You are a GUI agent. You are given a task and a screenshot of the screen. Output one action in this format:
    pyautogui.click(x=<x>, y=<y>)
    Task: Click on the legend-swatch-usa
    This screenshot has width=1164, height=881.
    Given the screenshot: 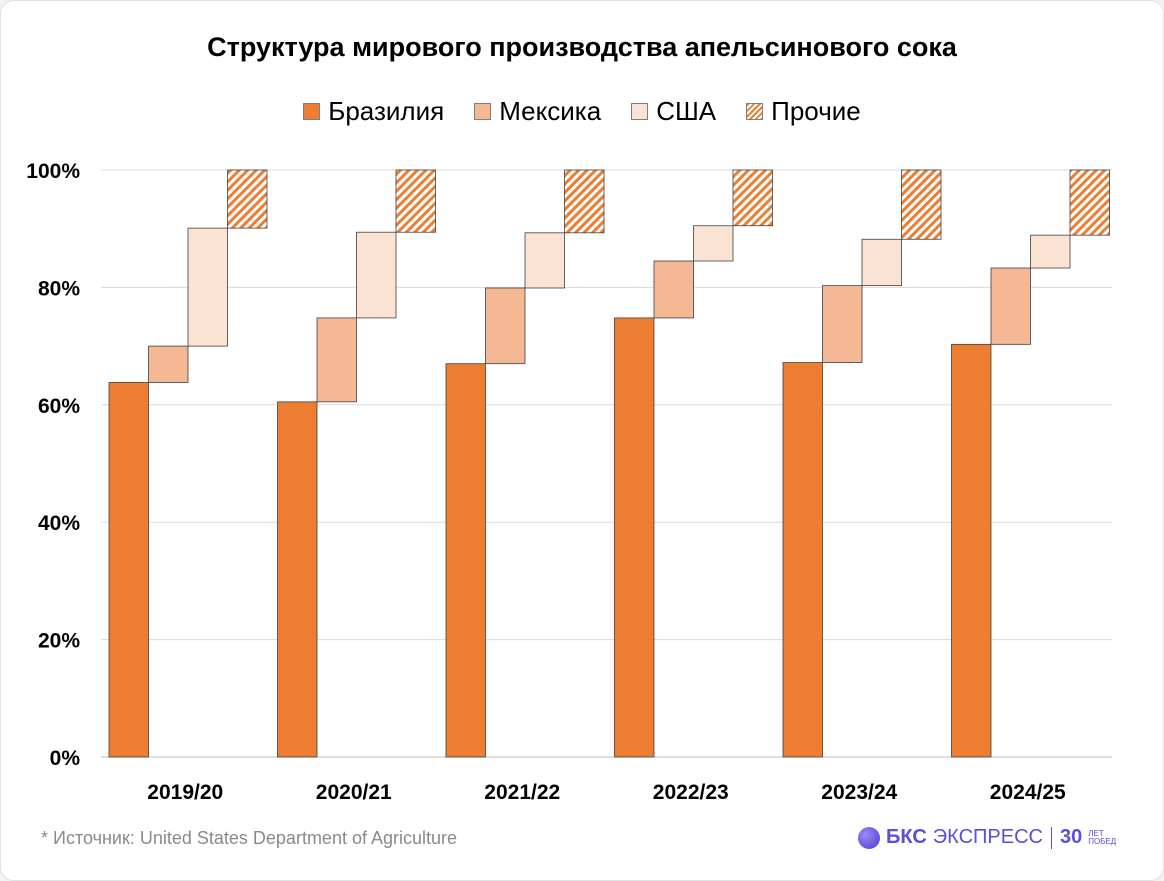 What is the action you would take?
    pyautogui.click(x=640, y=111)
    